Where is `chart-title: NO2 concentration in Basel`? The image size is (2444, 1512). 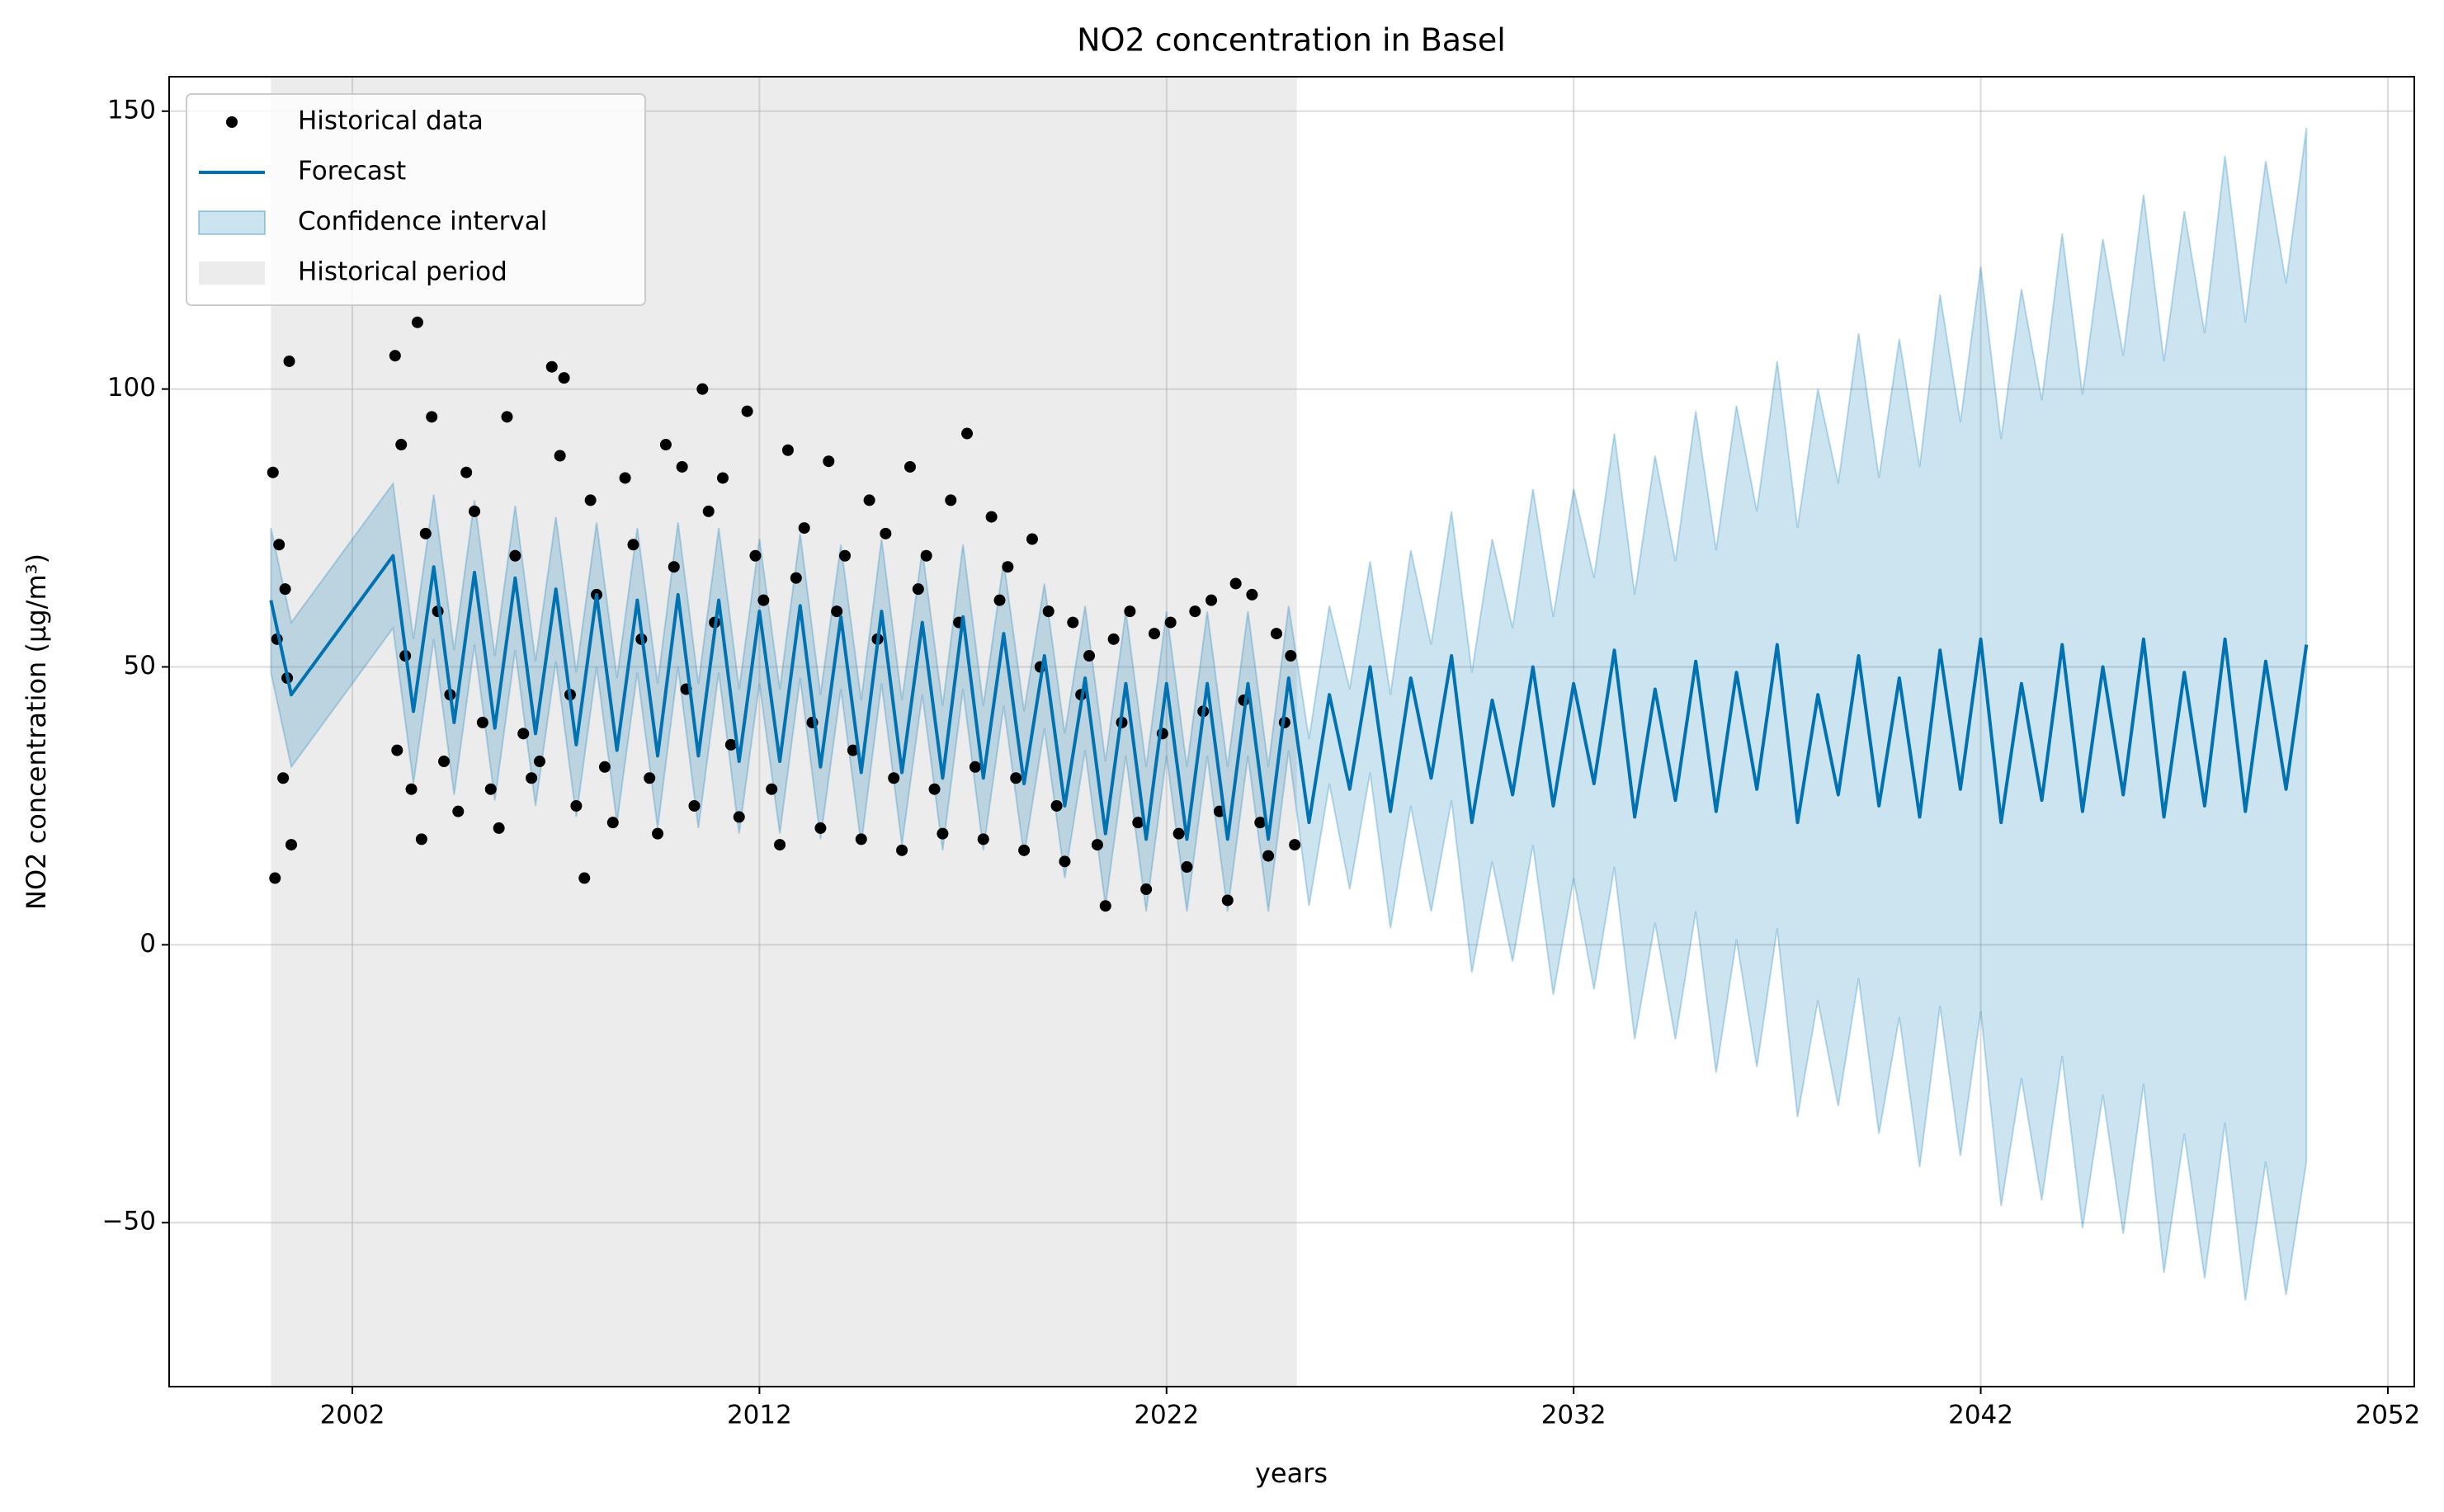
chart-title: NO2 concentration in Basel is located at coordinates (1292, 40).